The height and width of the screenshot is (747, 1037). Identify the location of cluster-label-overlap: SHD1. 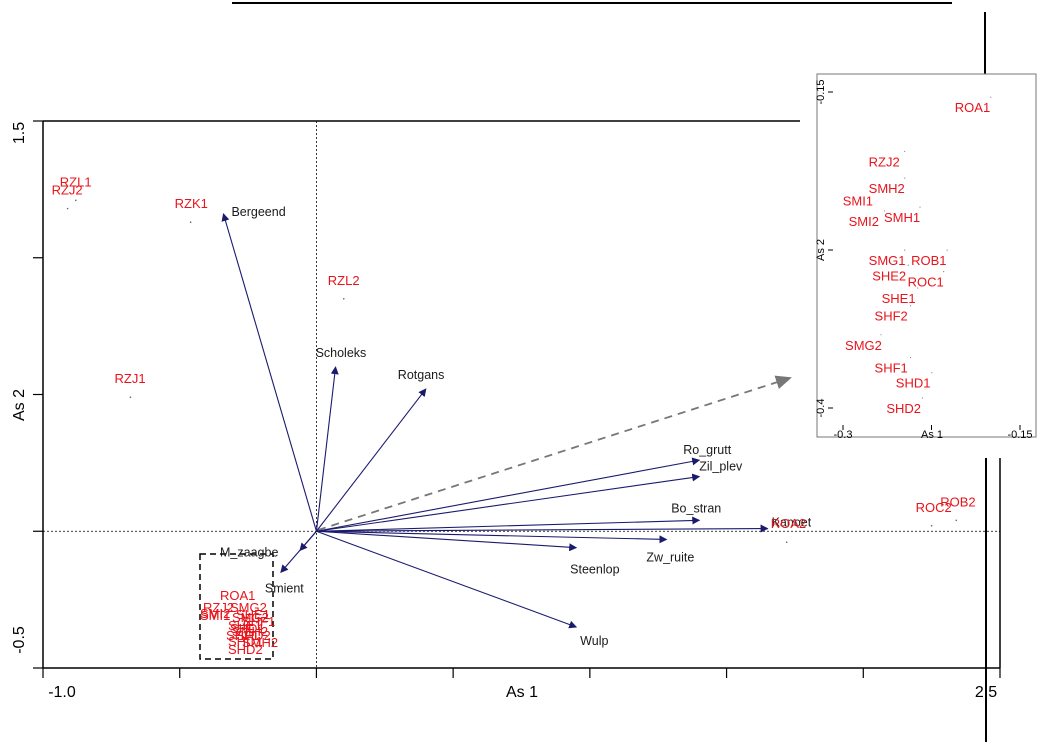
(247, 628).